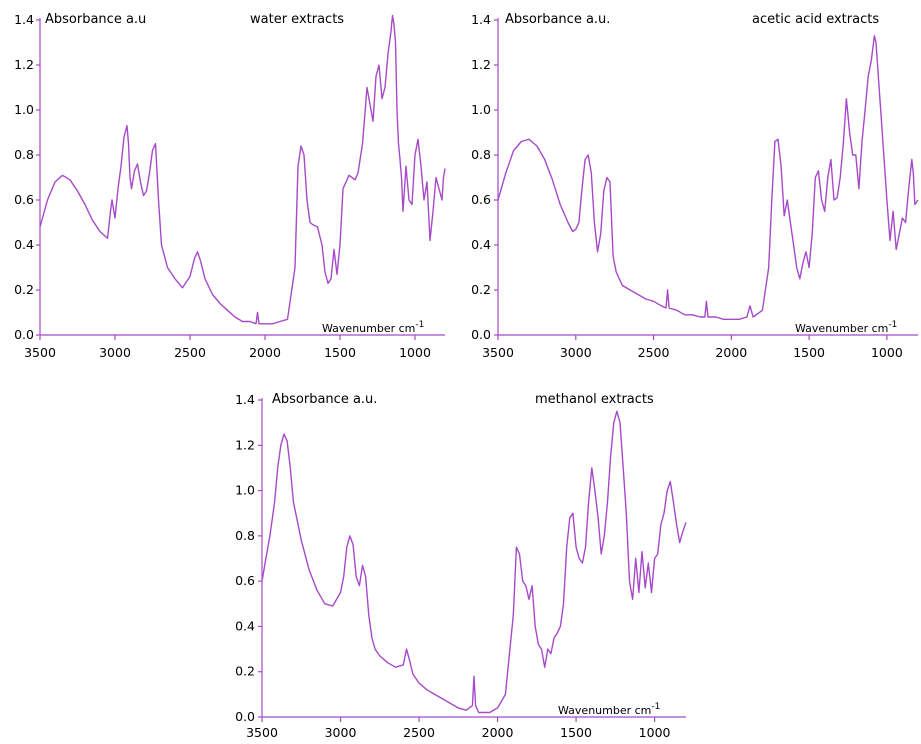  What do you see at coordinates (815, 19) in the screenshot?
I see `chart-title: acetic acid extracts` at bounding box center [815, 19].